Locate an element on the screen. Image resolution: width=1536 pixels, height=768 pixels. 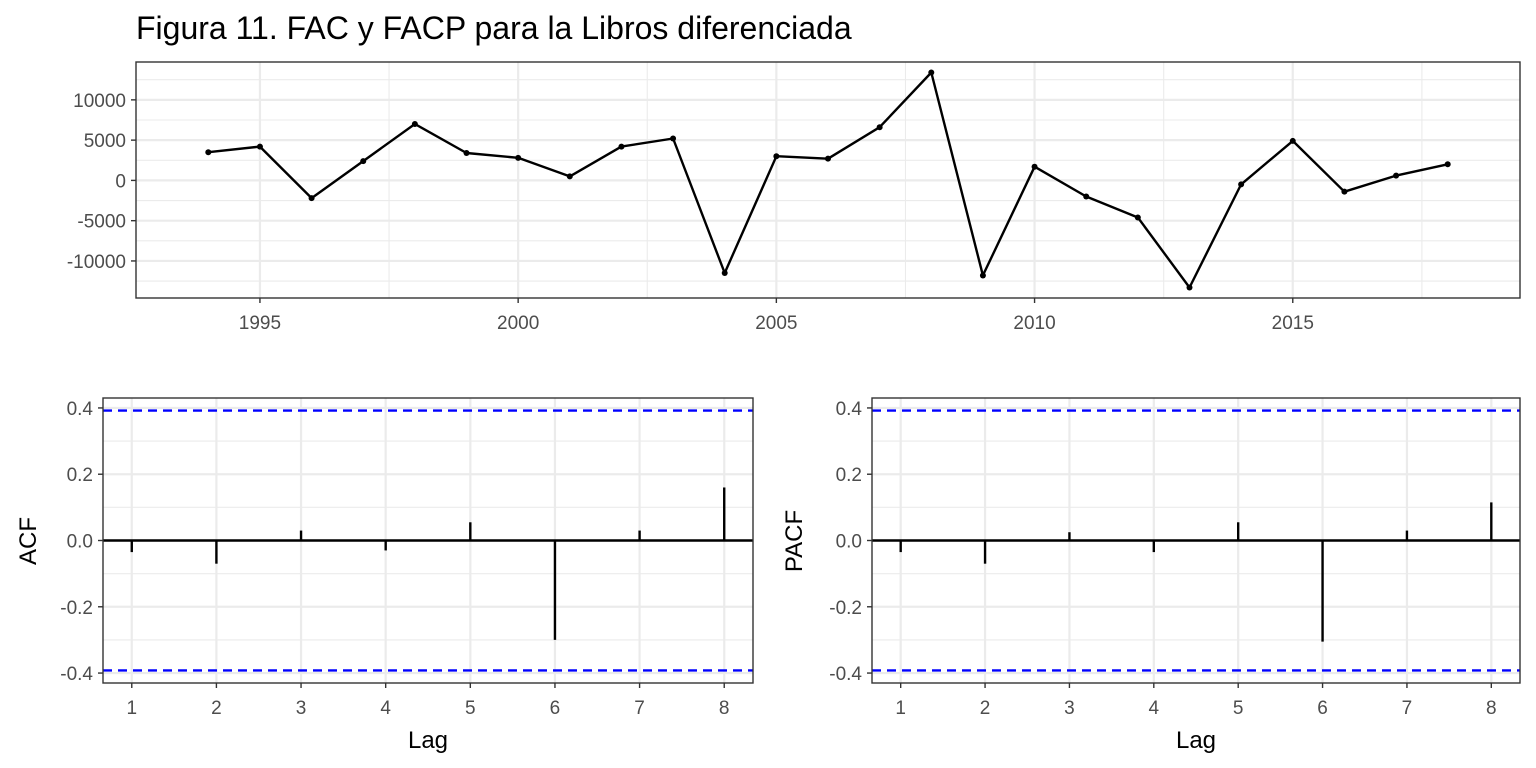
pacf-x-tick-label: 6 is located at coordinates (1322, 708).